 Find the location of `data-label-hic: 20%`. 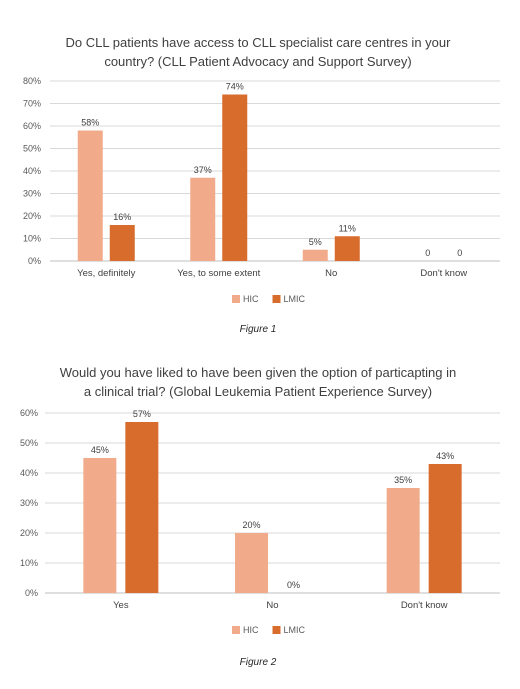

data-label-hic: 20% is located at coordinates (251, 525).